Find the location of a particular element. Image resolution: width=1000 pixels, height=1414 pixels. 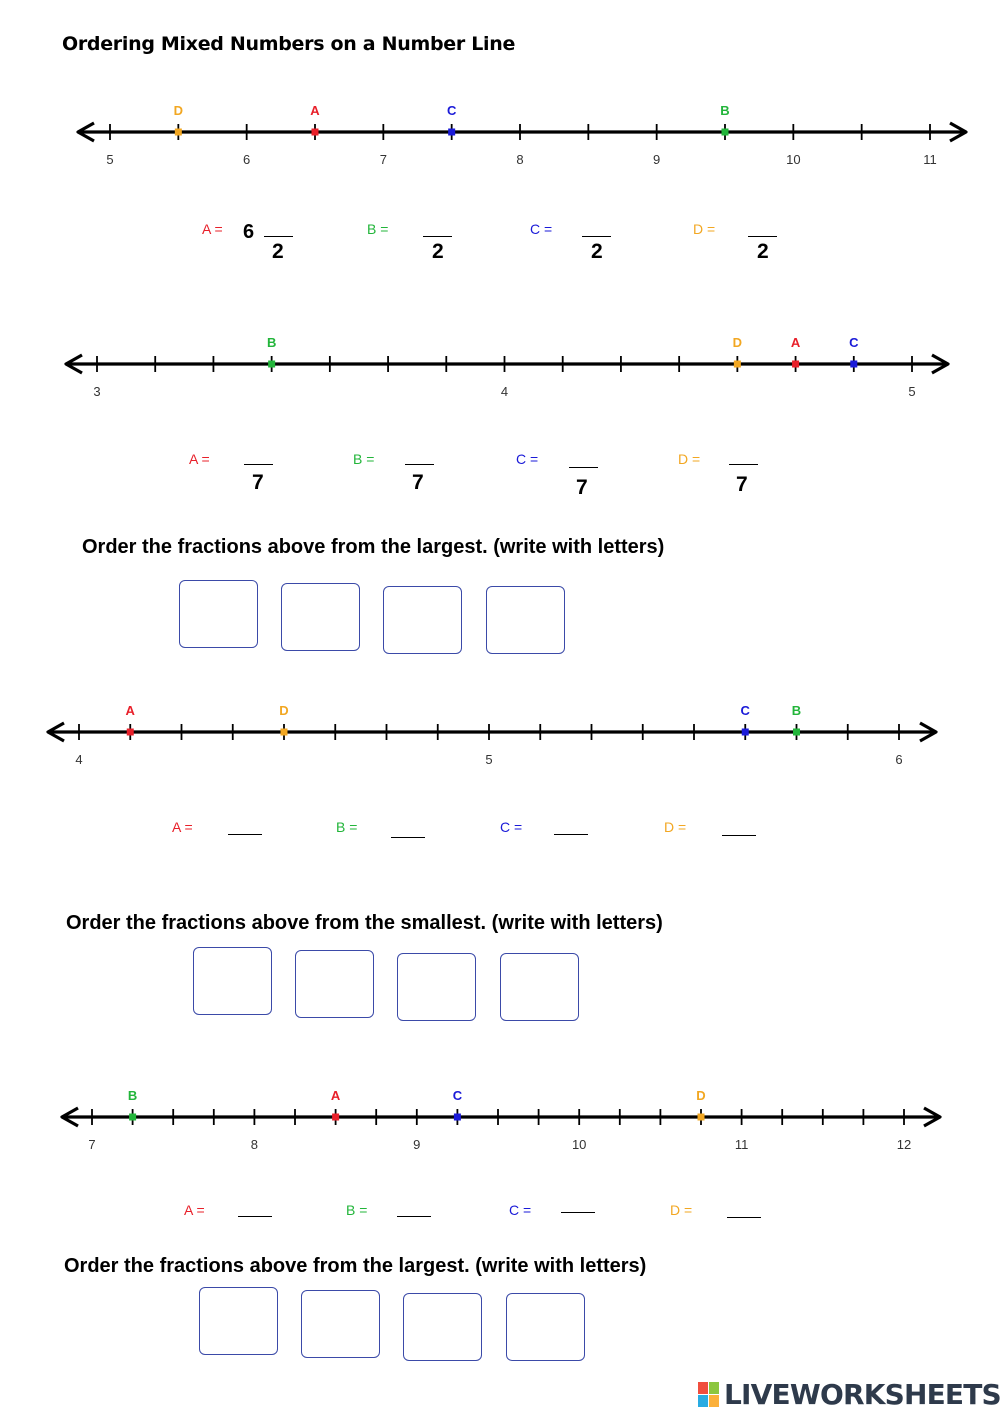

answer-row-4: A = B = C = D = is located at coordinates (500, 1228).